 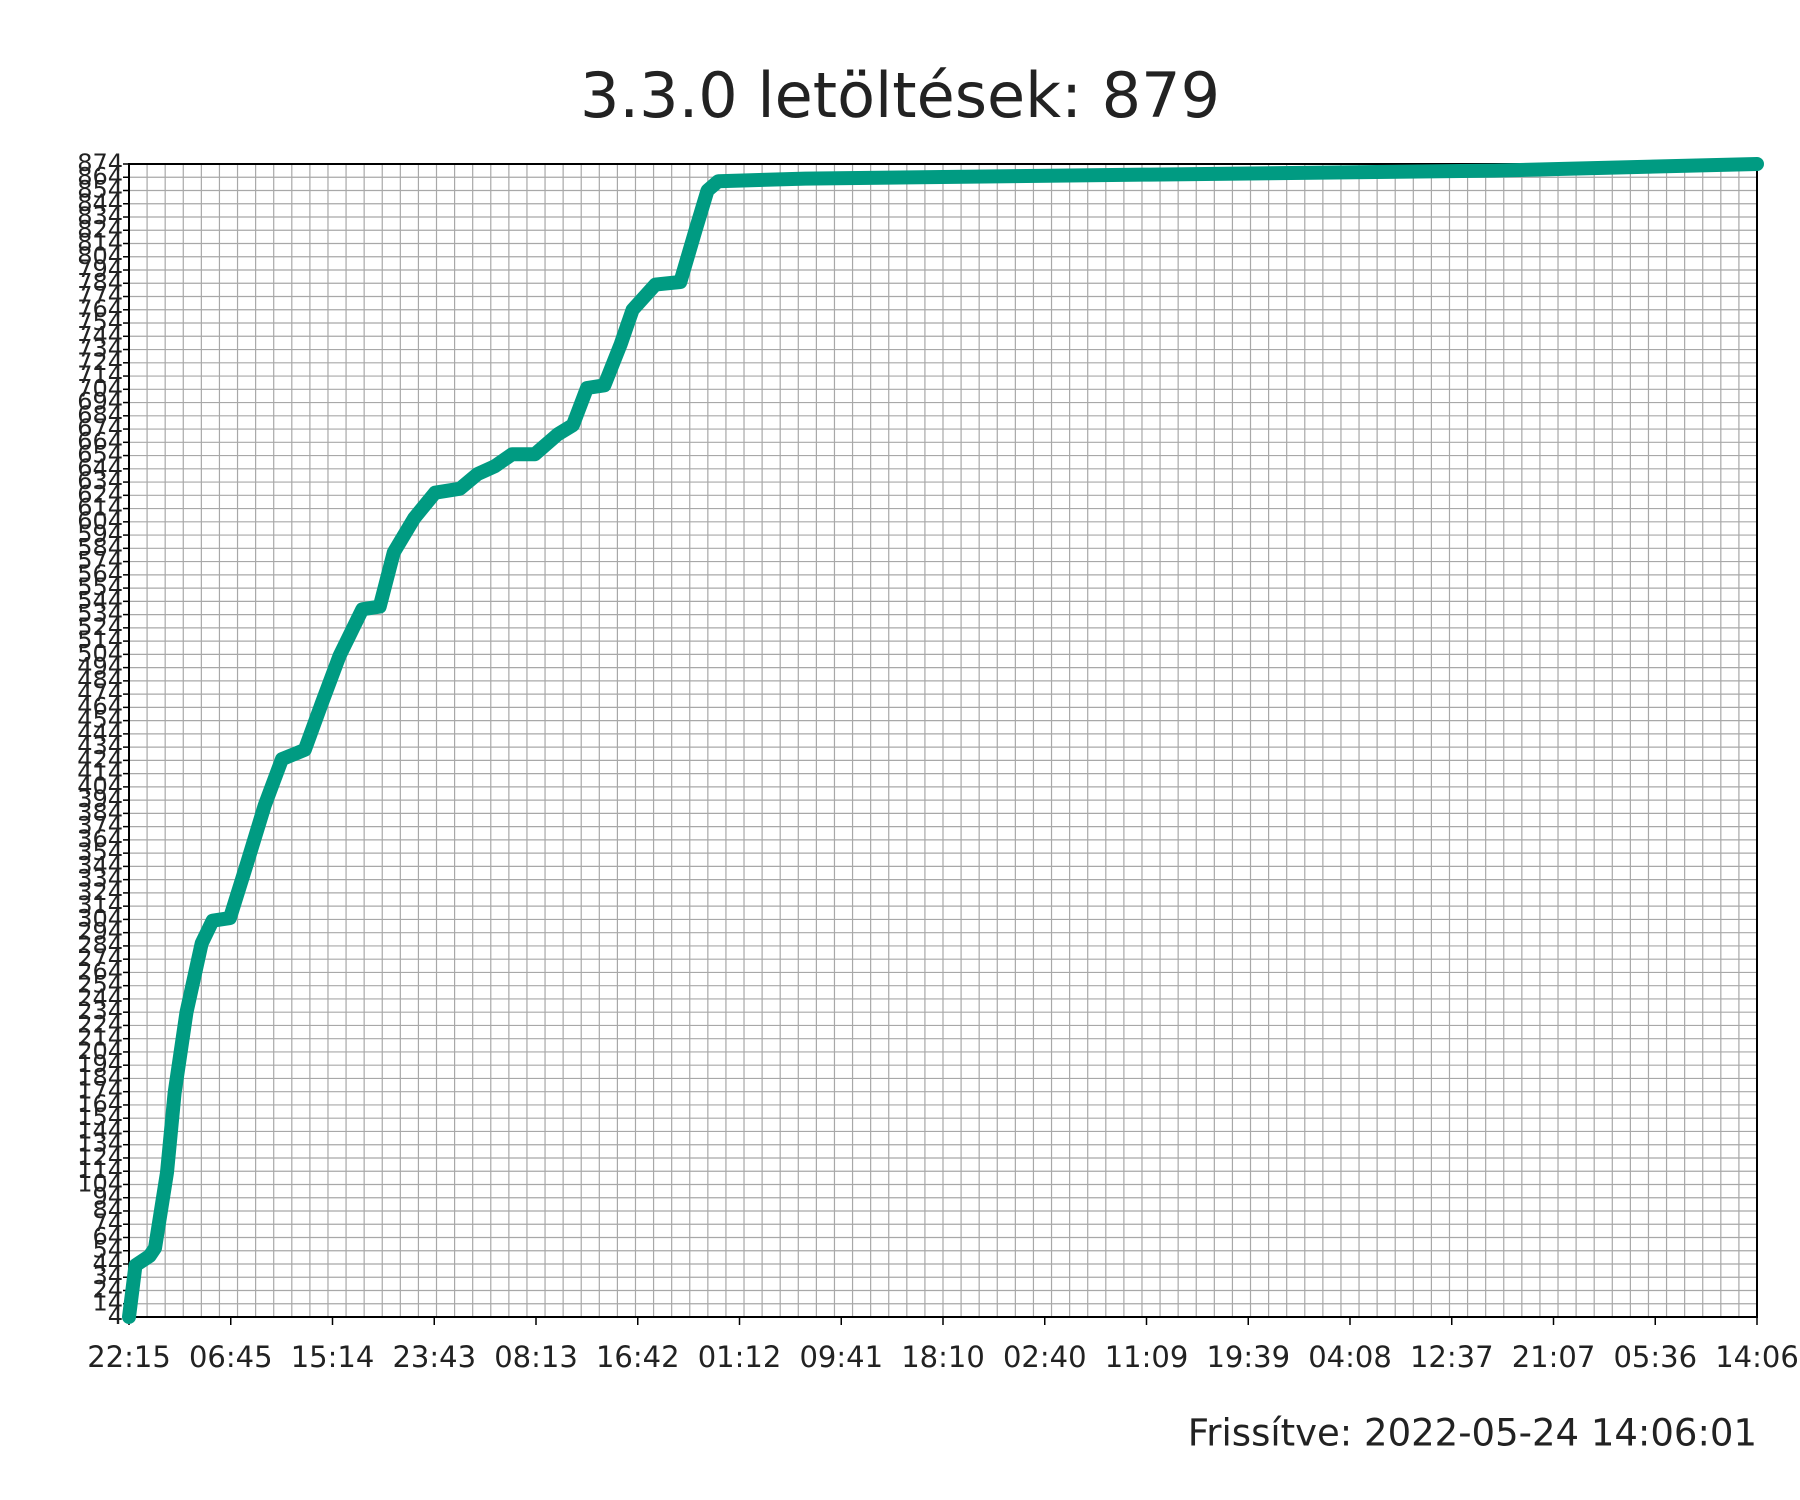 I want to click on y-tick-label: 664, so click(x=100, y=441).